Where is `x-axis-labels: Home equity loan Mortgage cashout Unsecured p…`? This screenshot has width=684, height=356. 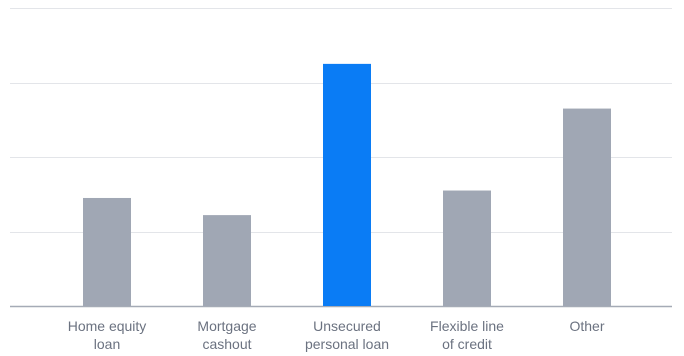 x-axis-labels: Home equity loan Mortgage cashout Unsecured p… is located at coordinates (336, 335).